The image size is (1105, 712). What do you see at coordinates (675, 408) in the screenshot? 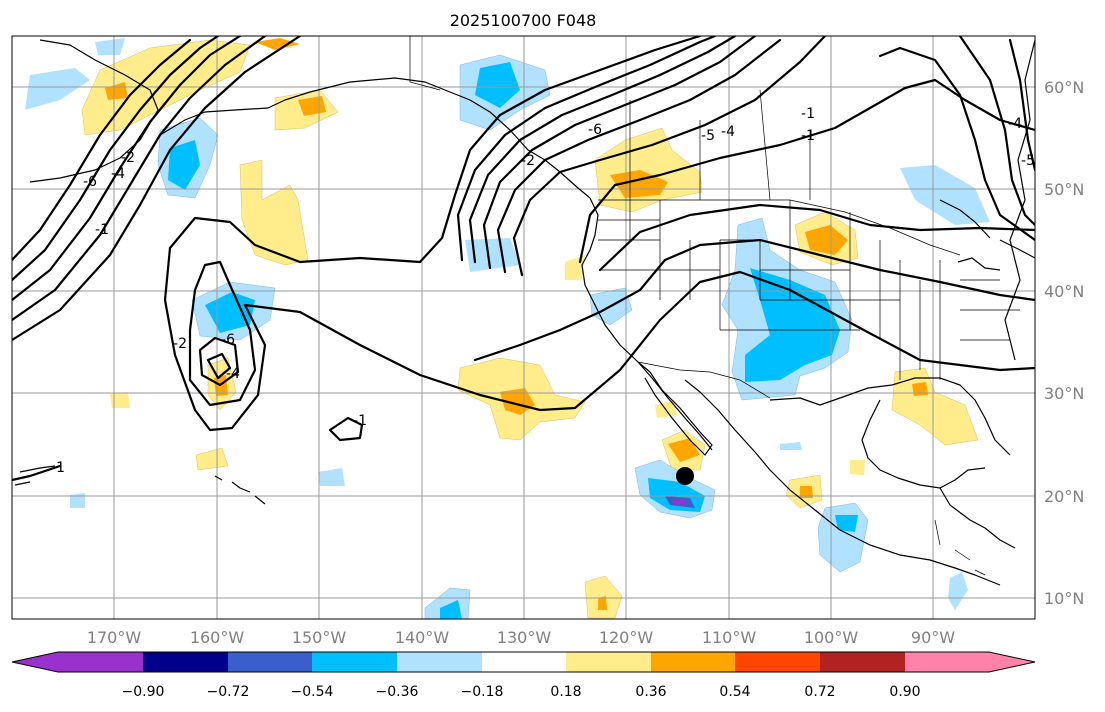
I see `baja-peninsula` at bounding box center [675, 408].